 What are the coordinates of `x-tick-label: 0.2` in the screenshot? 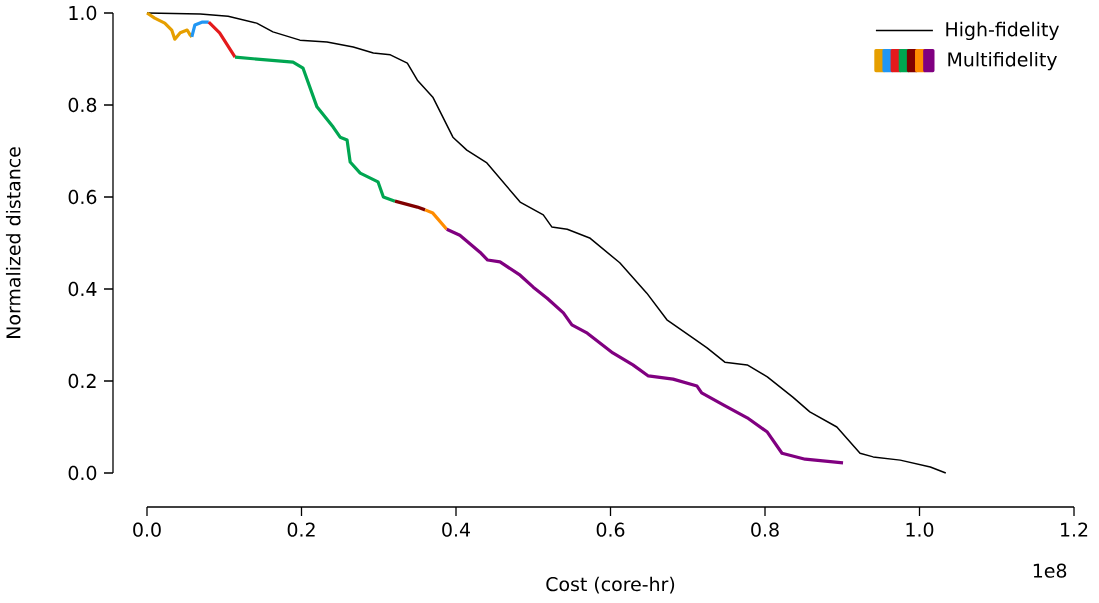 It's located at (301, 529).